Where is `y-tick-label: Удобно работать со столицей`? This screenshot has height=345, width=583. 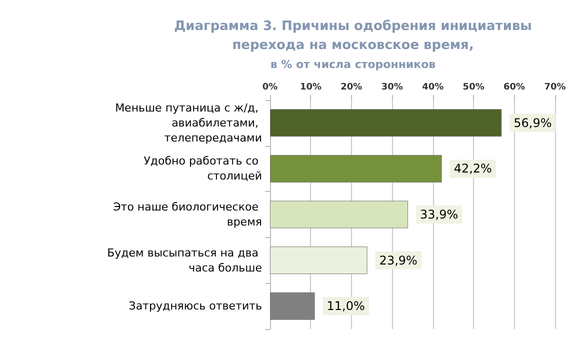
y-tick-label: Удобно работать со столицей is located at coordinates (203, 168).